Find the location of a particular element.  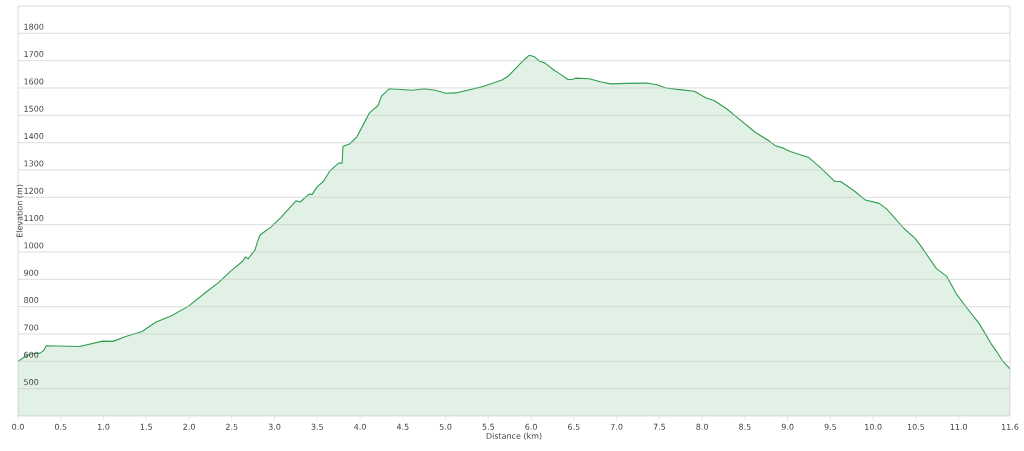

x-tick-label: 0.0 is located at coordinates (18, 426).